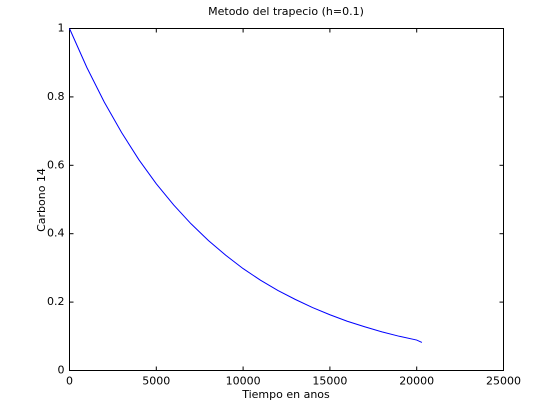  I want to click on y-tick-label: 1, so click(61, 28).